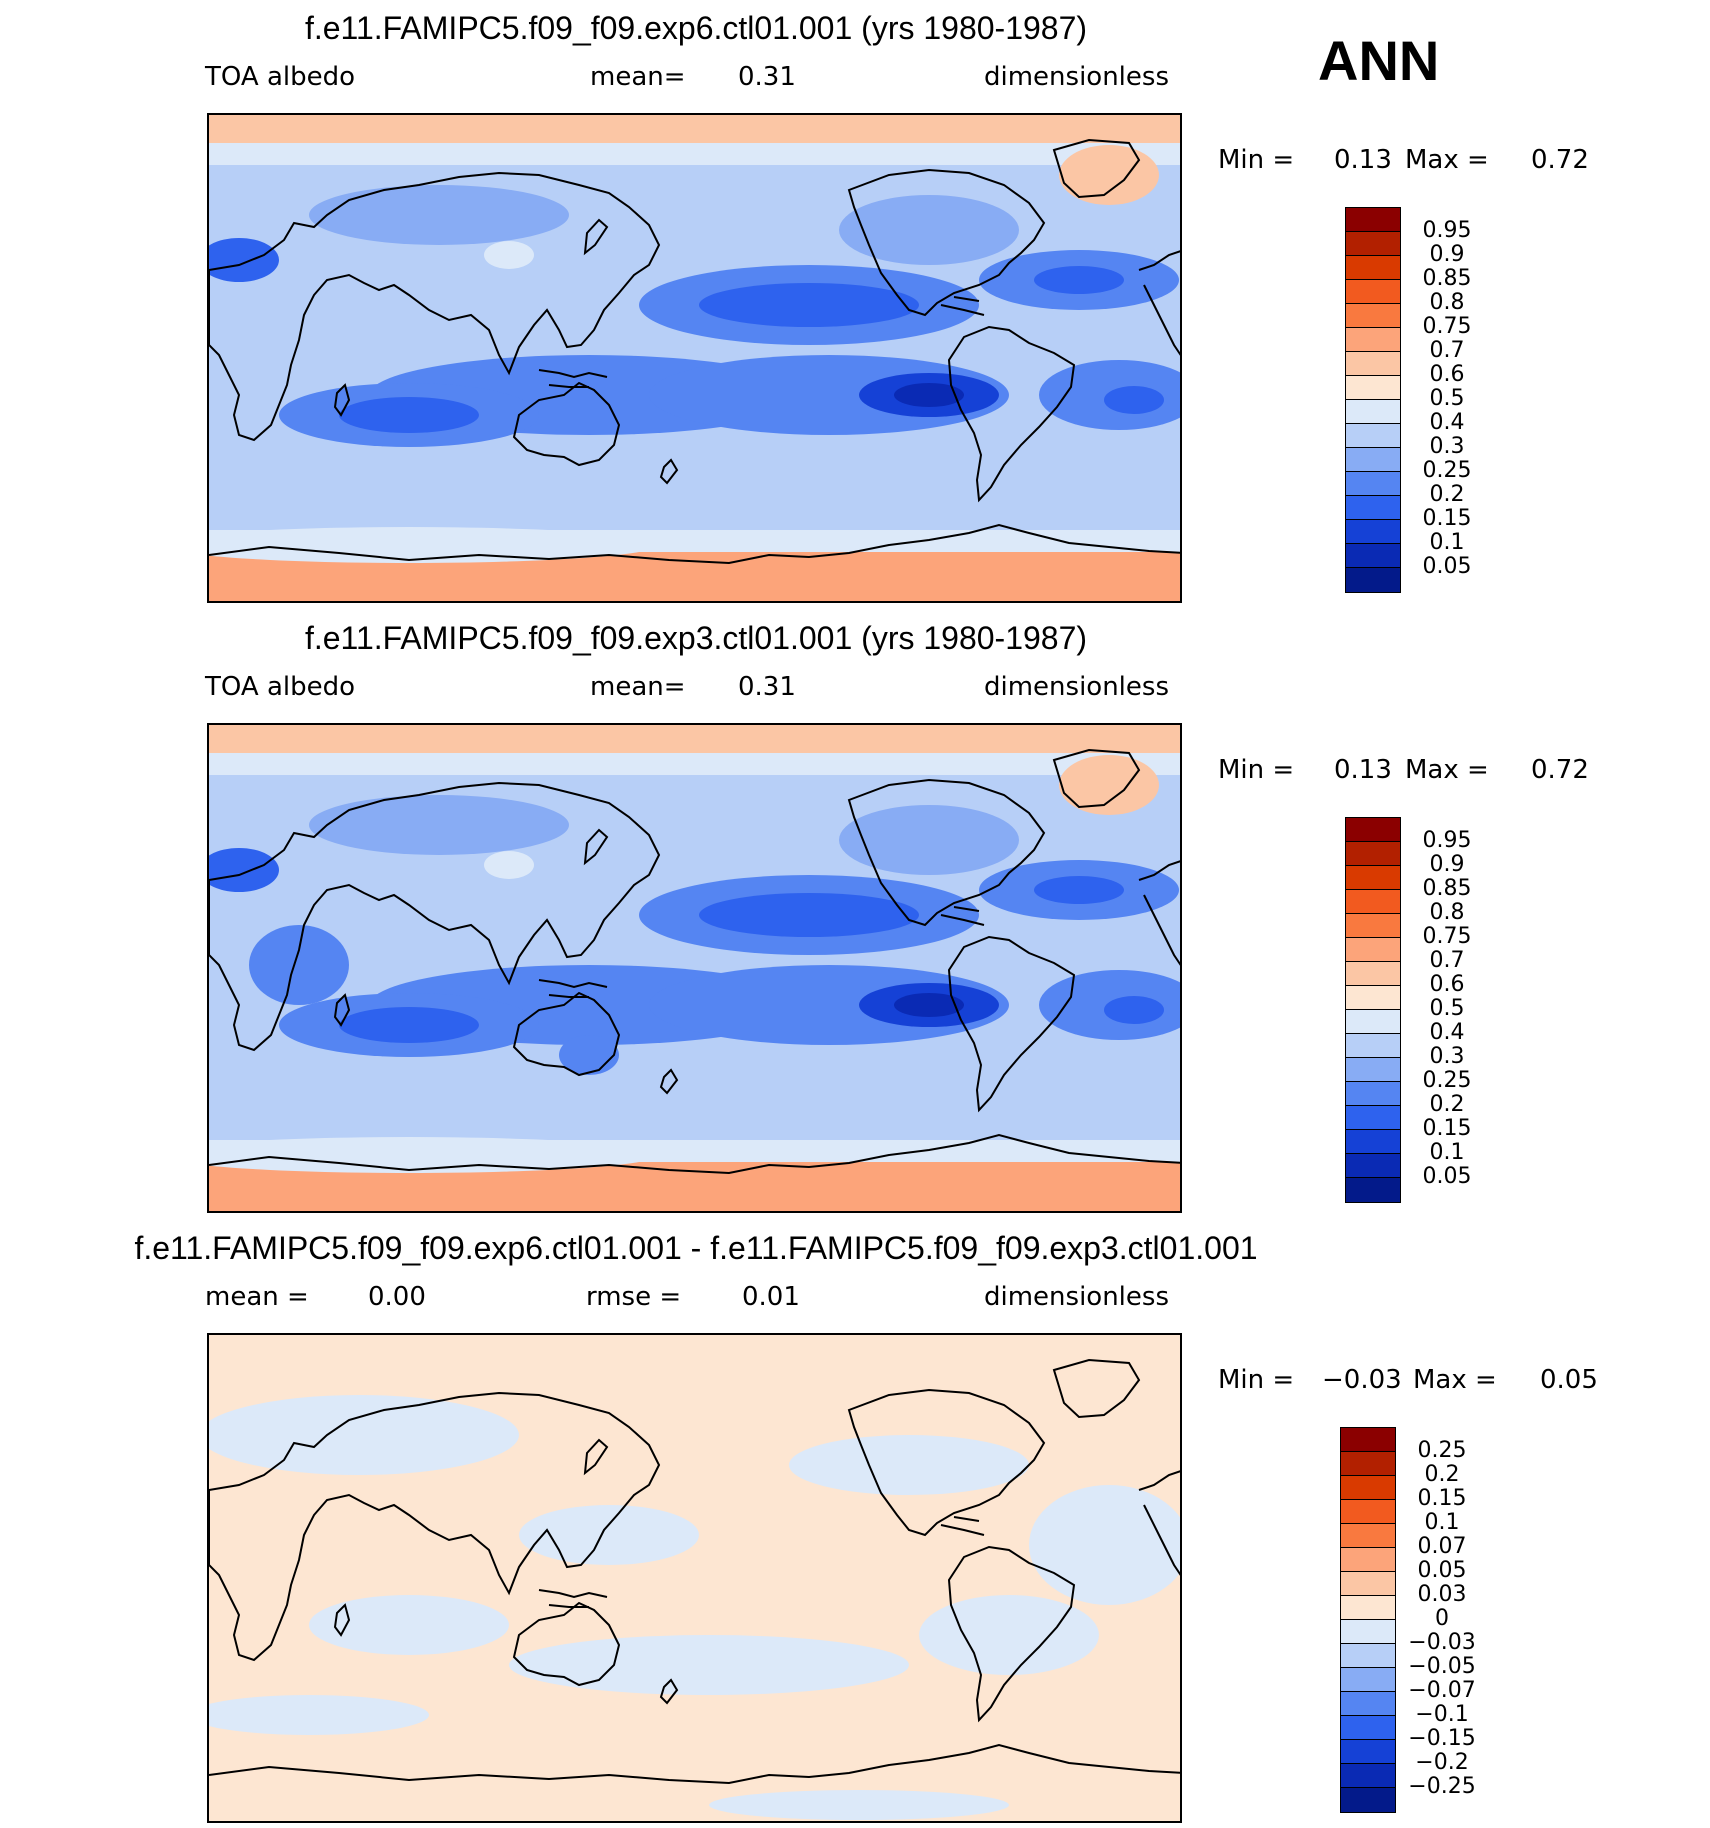  Describe the element at coordinates (1442, 1618) in the screenshot. I see `colorbar-label: 0` at that location.